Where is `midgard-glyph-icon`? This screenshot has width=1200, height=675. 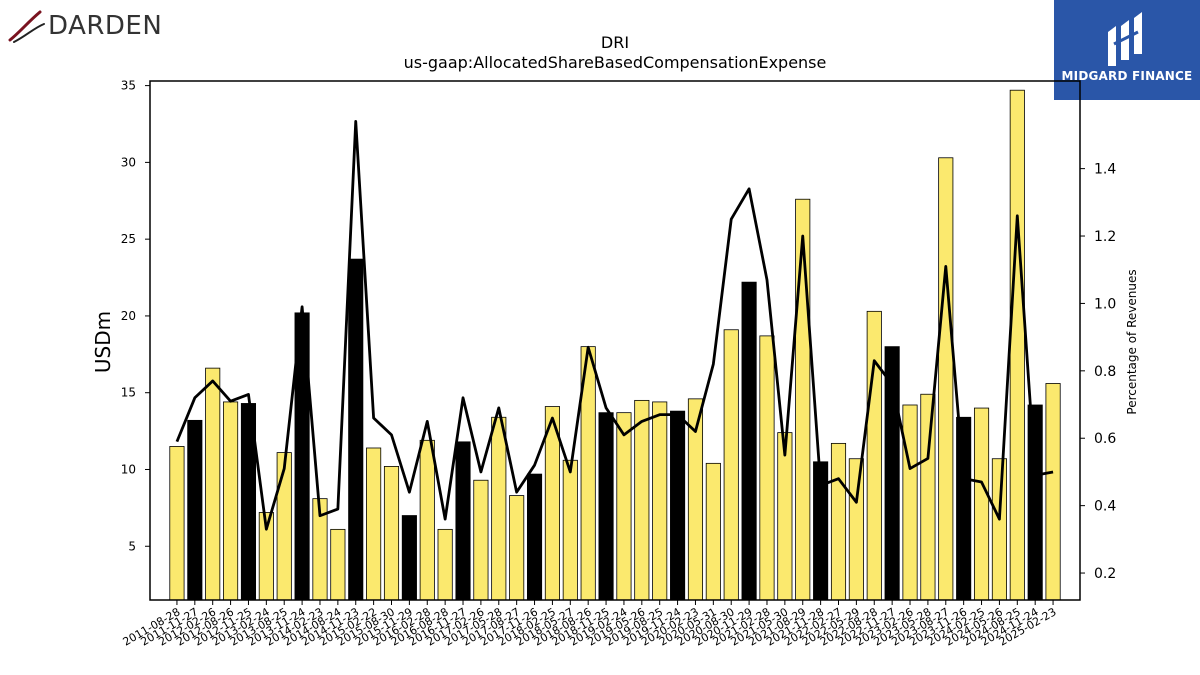
midgard-glyph-icon is located at coordinates (1125, 39).